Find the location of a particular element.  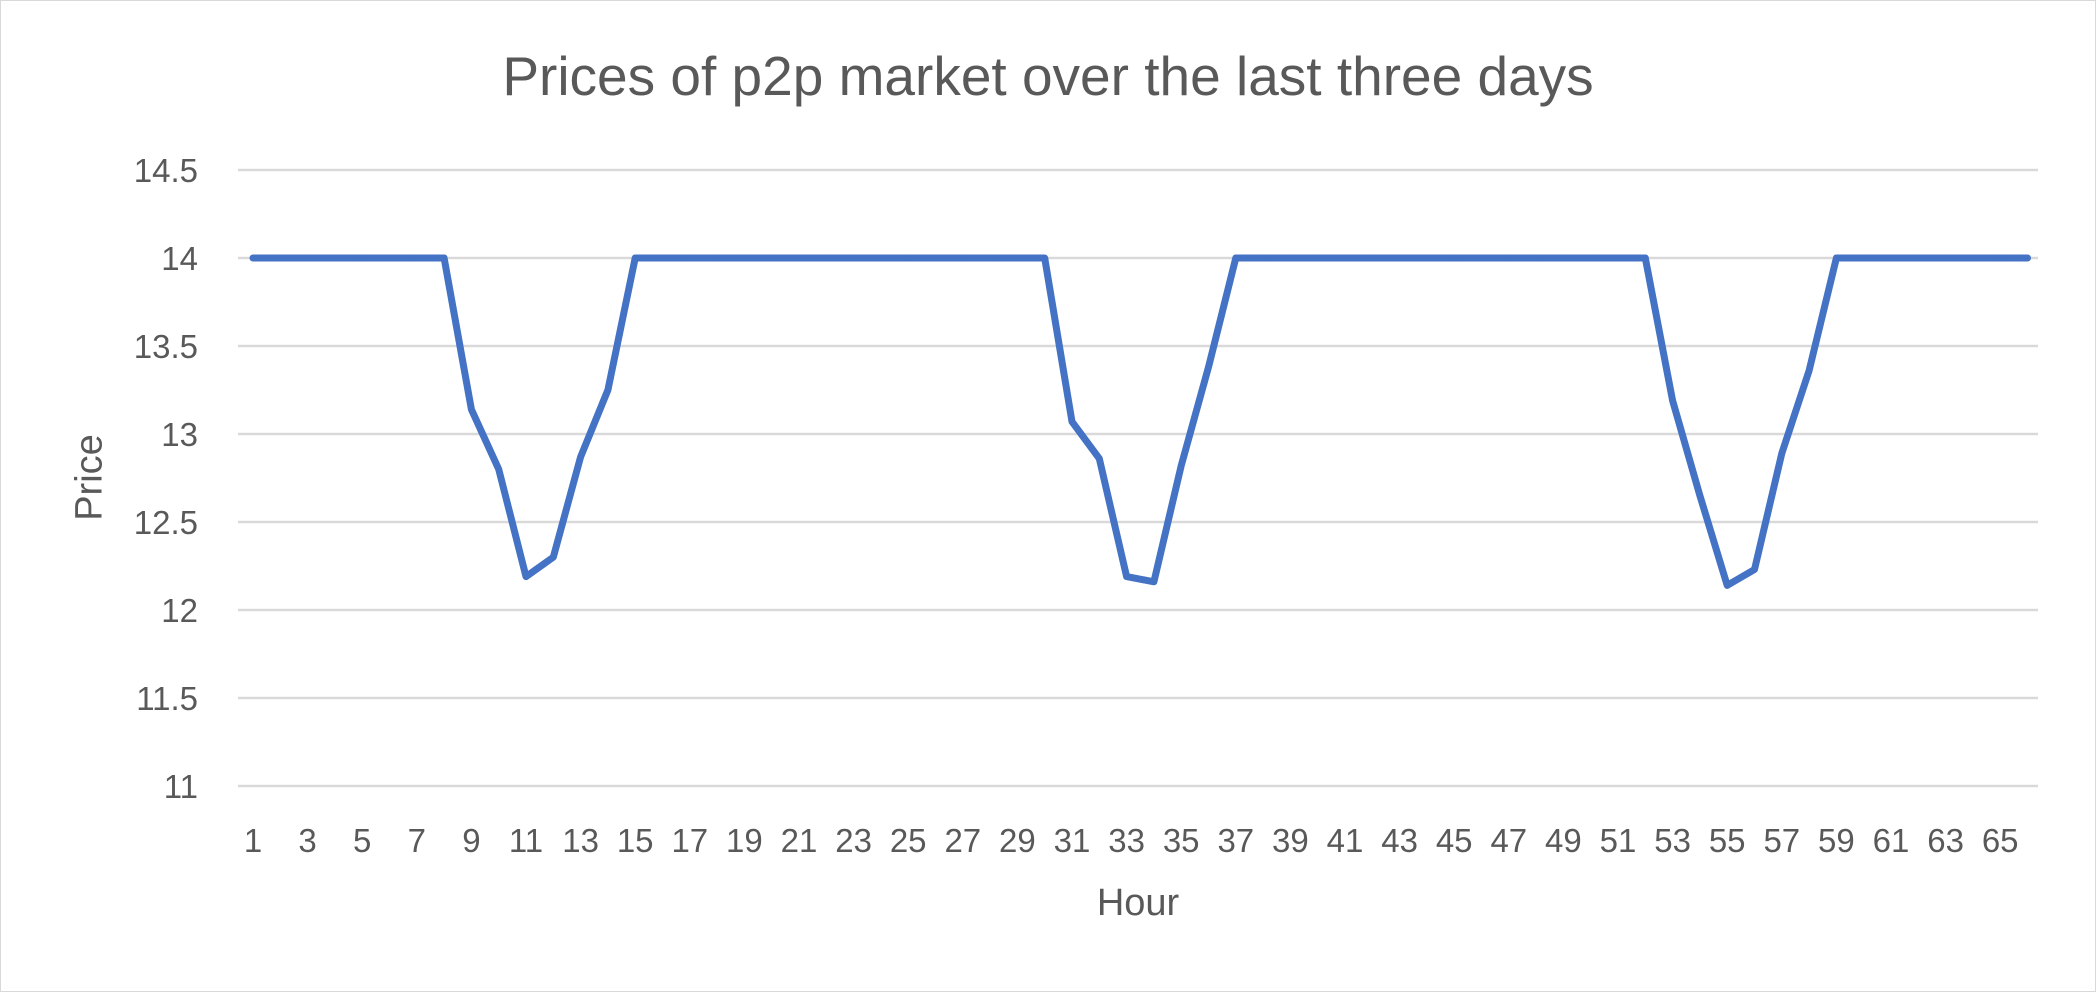

x-tick-label: 45 is located at coordinates (1454, 840).